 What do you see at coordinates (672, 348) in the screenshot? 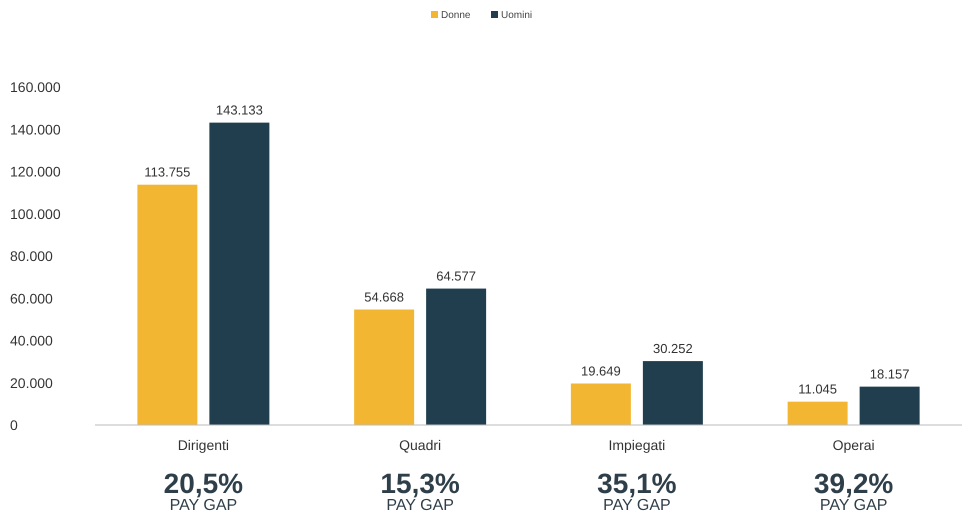
I see `data-label: 30.252` at bounding box center [672, 348].